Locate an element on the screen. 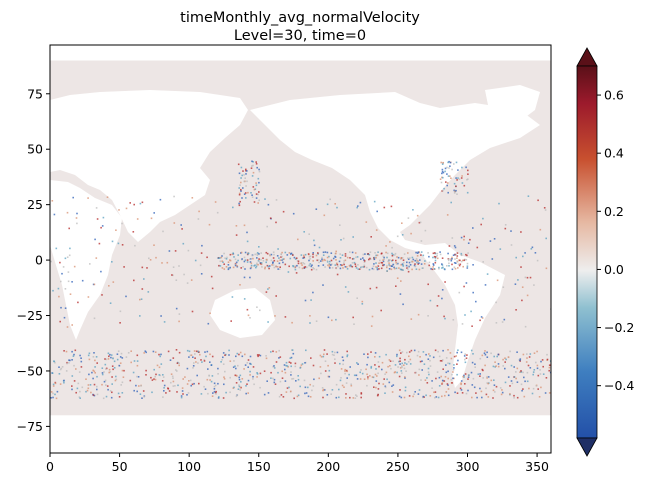 The width and height of the screenshot is (650, 491). colorbar-ticks: −0.4−0.20.00.20.40.6 is located at coordinates (615, 240).